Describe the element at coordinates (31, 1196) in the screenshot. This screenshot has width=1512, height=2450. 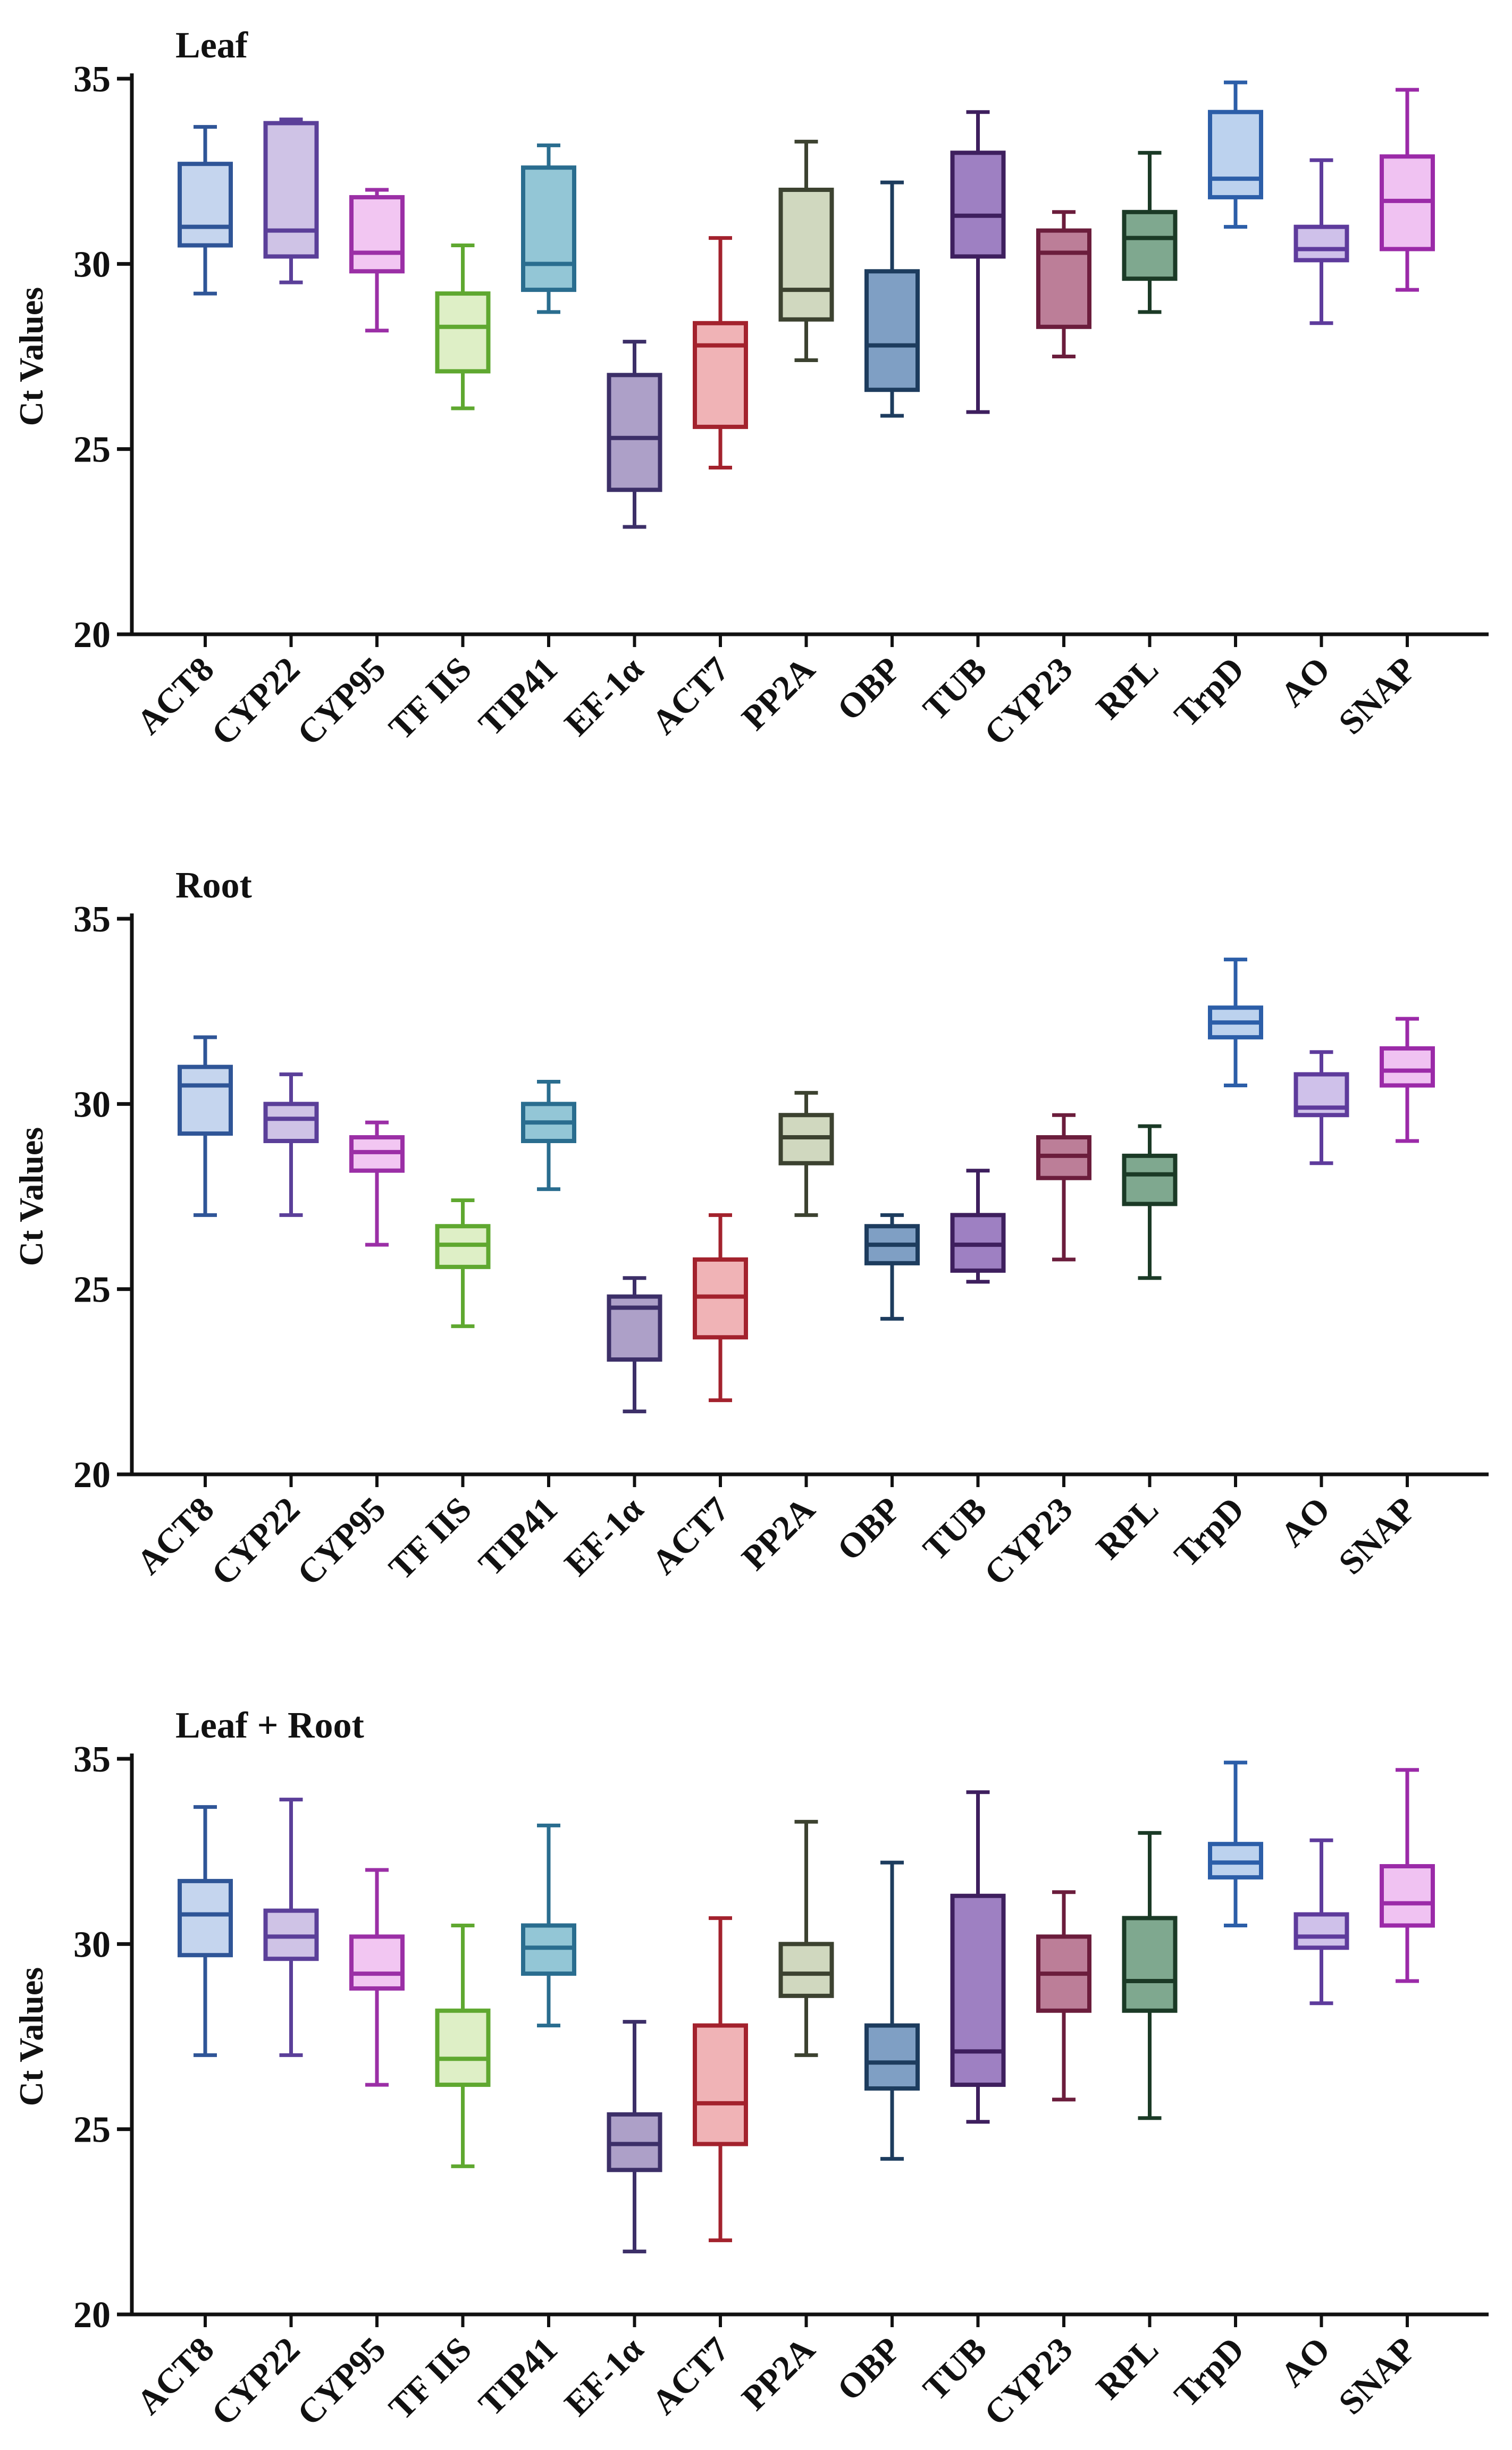
I see `y-axis-label: Ct Values` at that location.